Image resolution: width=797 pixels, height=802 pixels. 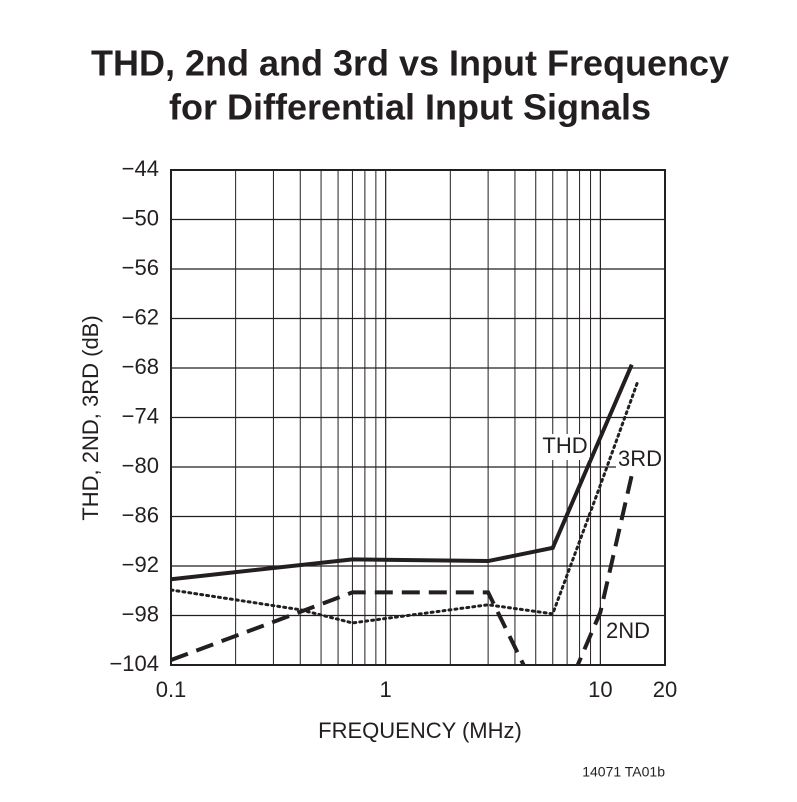 I want to click on y-tick-label: −104, so click(x=134, y=663).